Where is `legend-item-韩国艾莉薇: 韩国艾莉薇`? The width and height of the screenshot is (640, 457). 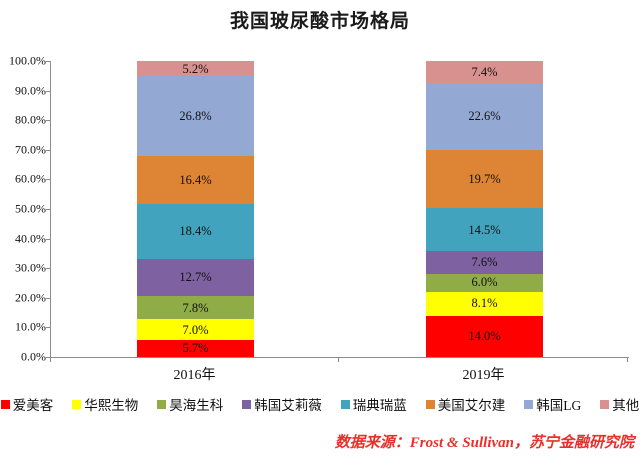 legend-item-韩国艾莉薇: 韩国艾莉薇 is located at coordinates (282, 404).